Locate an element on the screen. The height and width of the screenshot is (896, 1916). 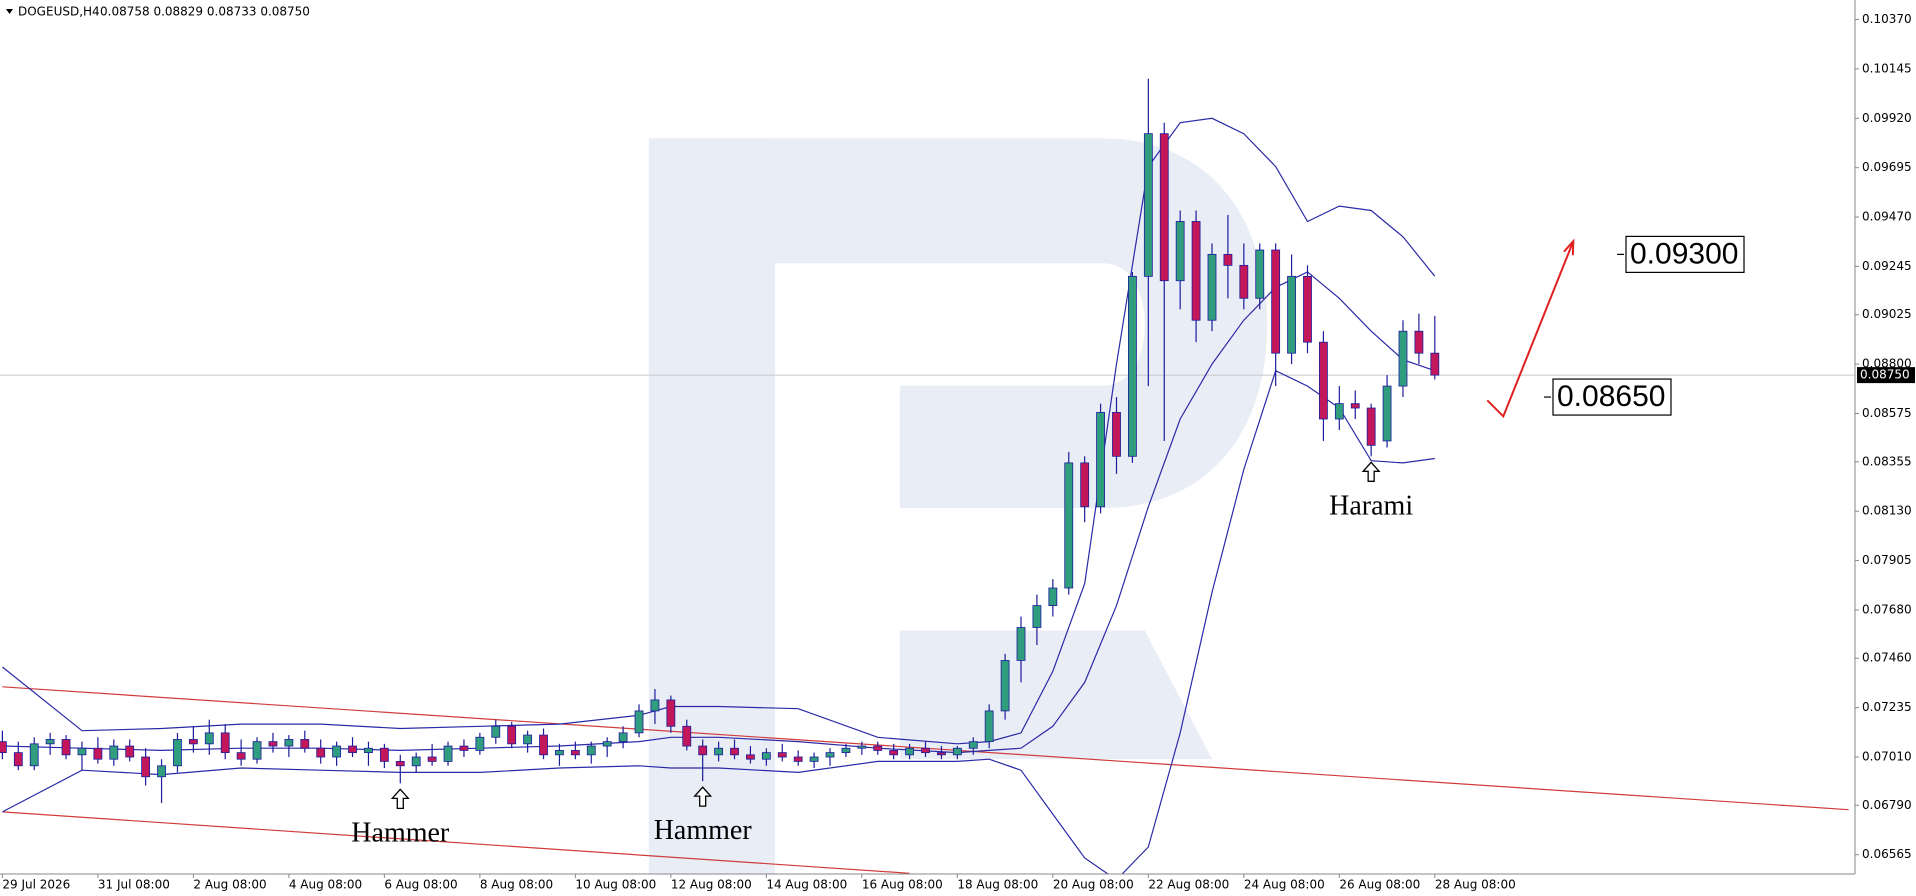
x-tick-label: 6 Aug 08:00 is located at coordinates (420, 885).